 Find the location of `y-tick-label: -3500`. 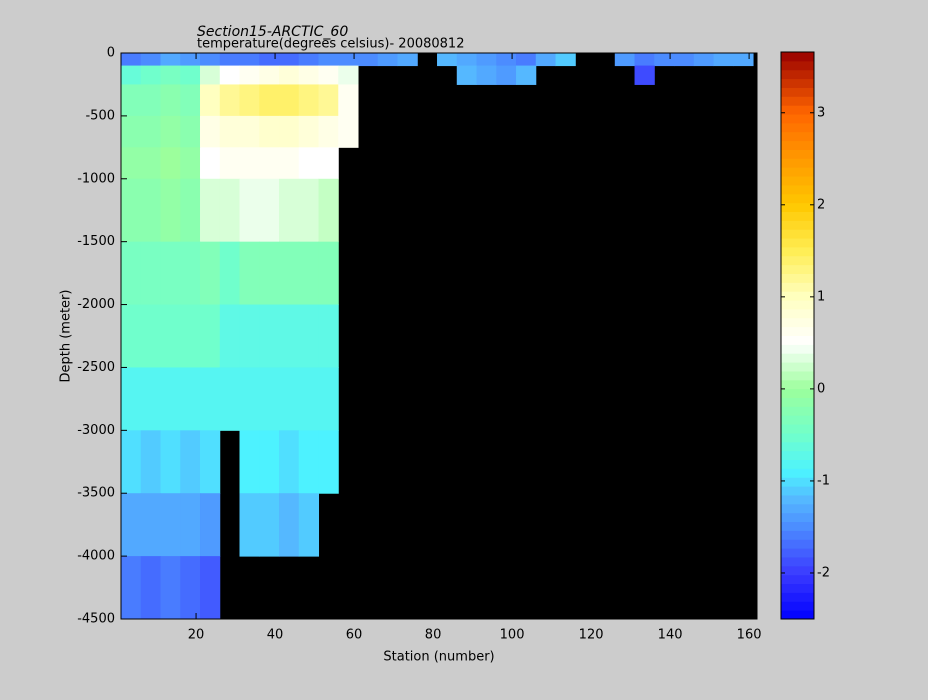

y-tick-label: -3500 is located at coordinates (96, 493).